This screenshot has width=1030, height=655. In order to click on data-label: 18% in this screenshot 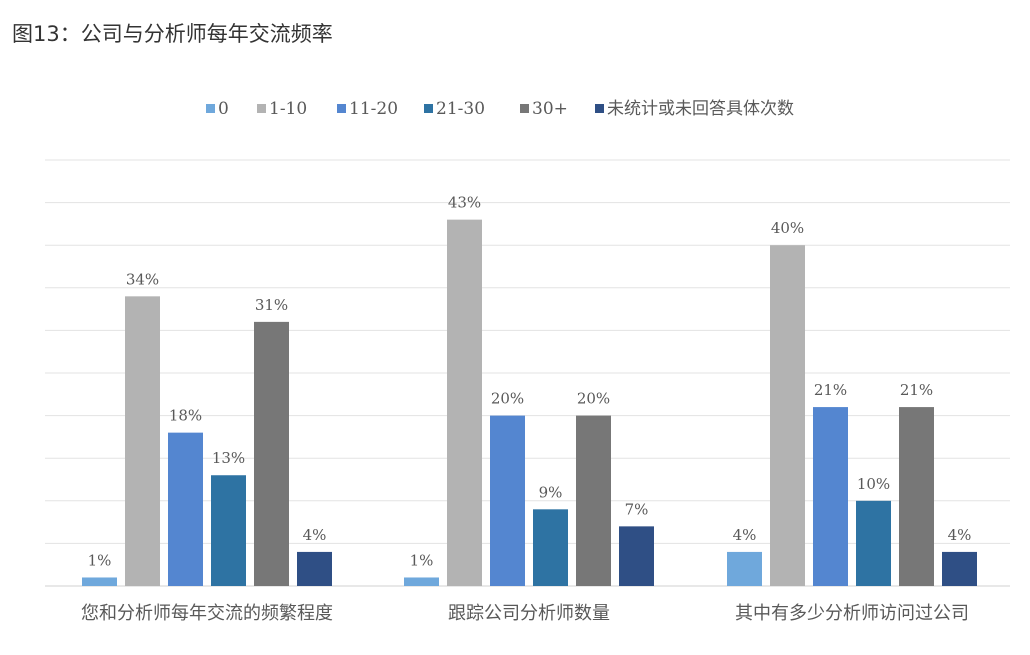, I will do `click(185, 416)`.